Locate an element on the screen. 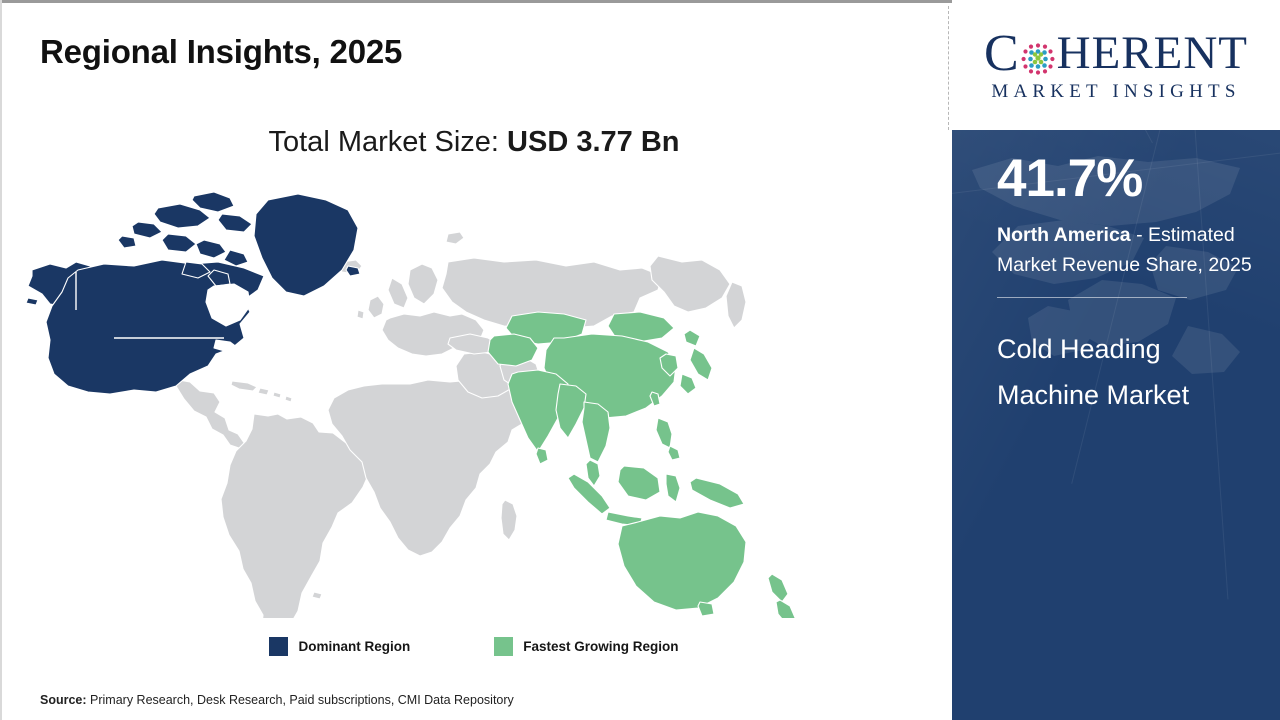  legend-label-dominant: Dominant Region is located at coordinates (354, 646).